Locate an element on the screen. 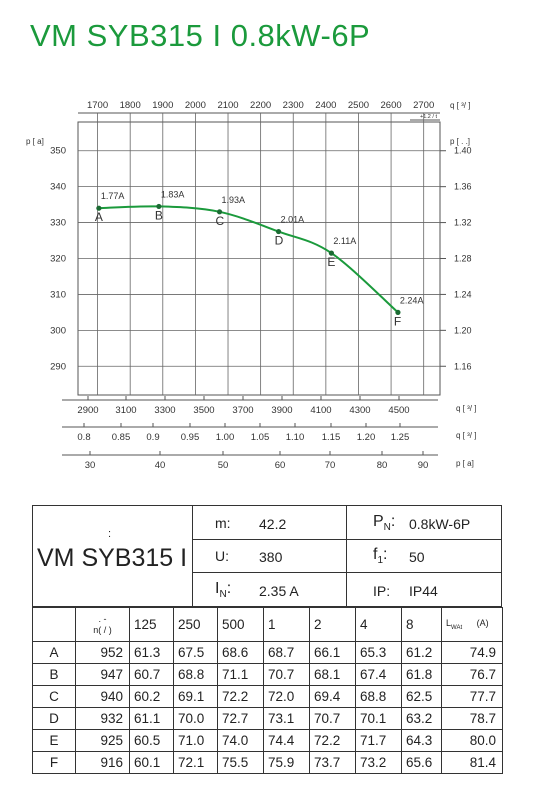 This screenshot has width=534, height=803. bottom-axis-tick-label: 1.00 is located at coordinates (225, 437).